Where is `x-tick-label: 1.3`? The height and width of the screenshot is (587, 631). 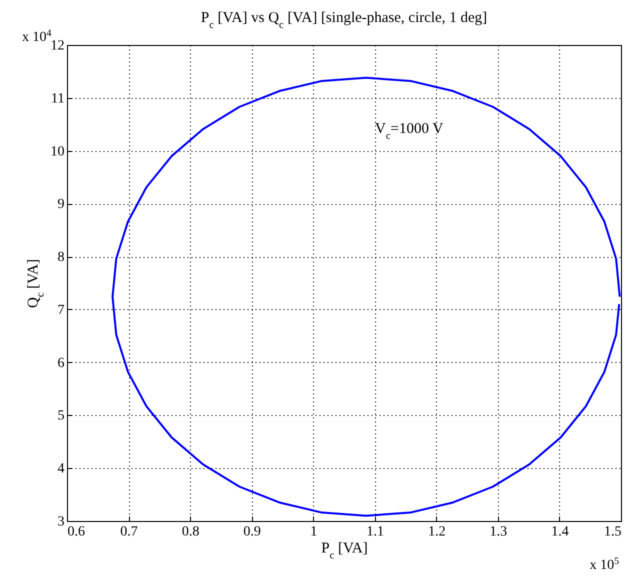 x-tick-label: 1.3 is located at coordinates (499, 532).